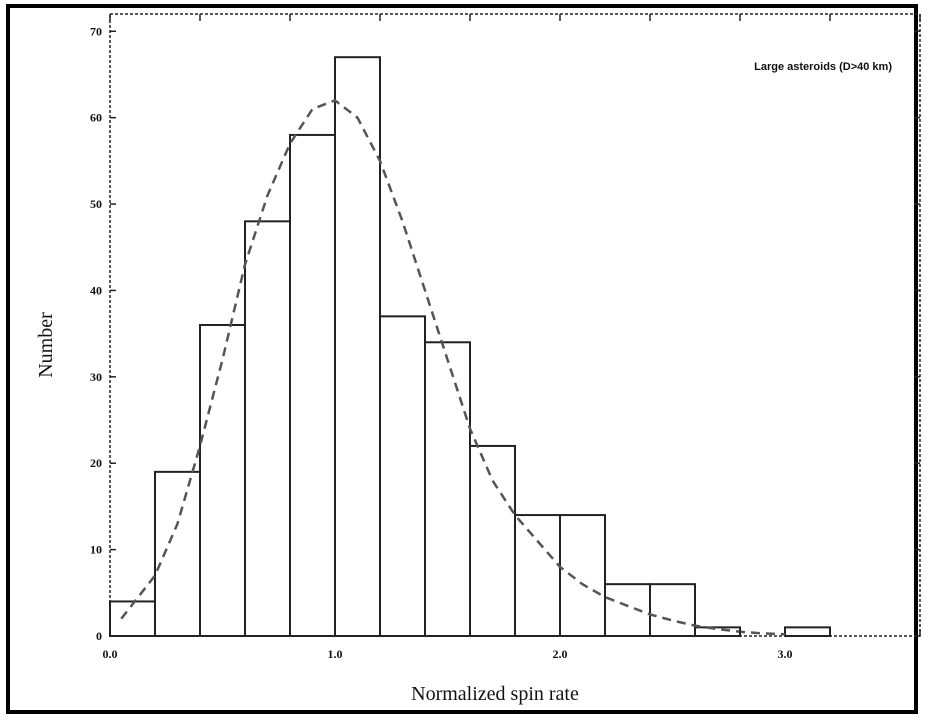  I want to click on x-axis-label: Normalized spin rate, so click(495, 694).